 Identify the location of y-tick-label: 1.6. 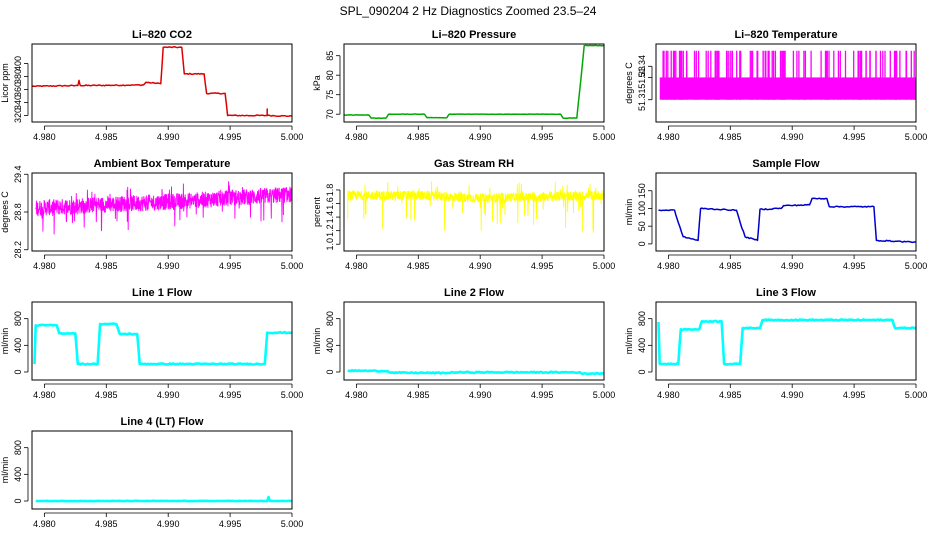
(330, 203).